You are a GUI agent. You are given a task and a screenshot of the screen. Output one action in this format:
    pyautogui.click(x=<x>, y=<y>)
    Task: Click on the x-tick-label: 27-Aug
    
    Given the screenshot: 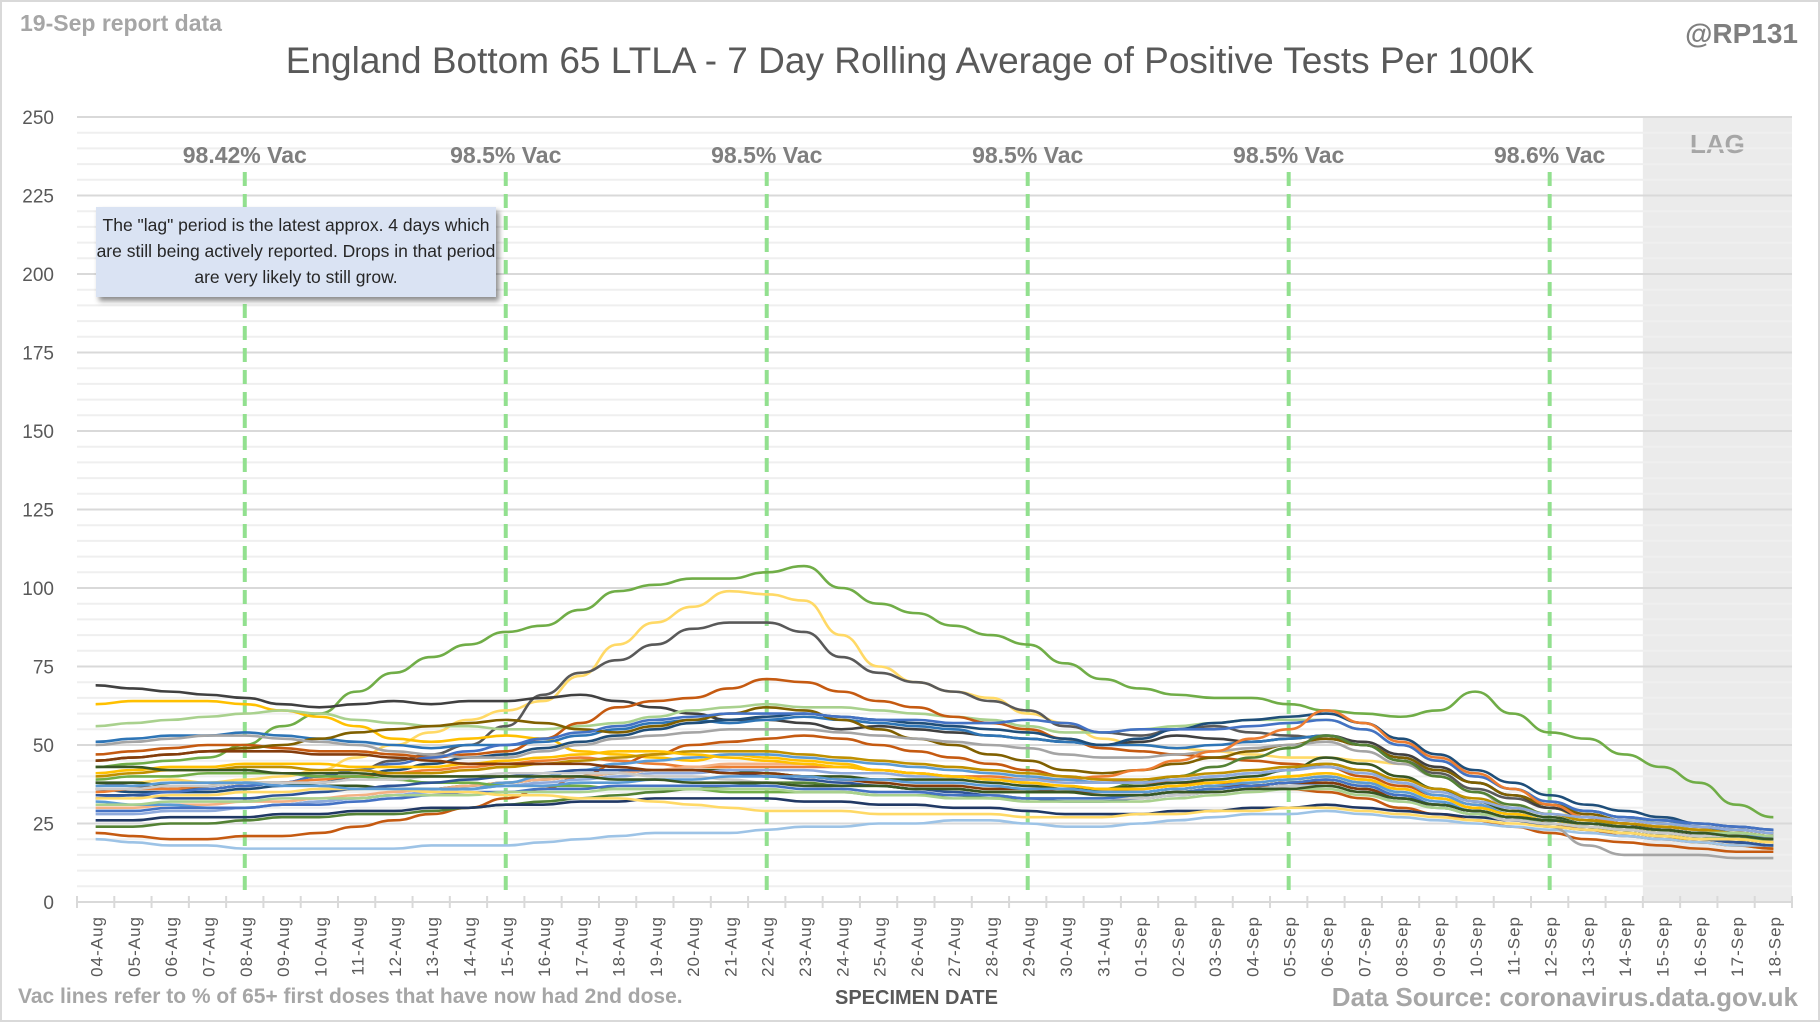 What is the action you would take?
    pyautogui.click(x=954, y=946)
    